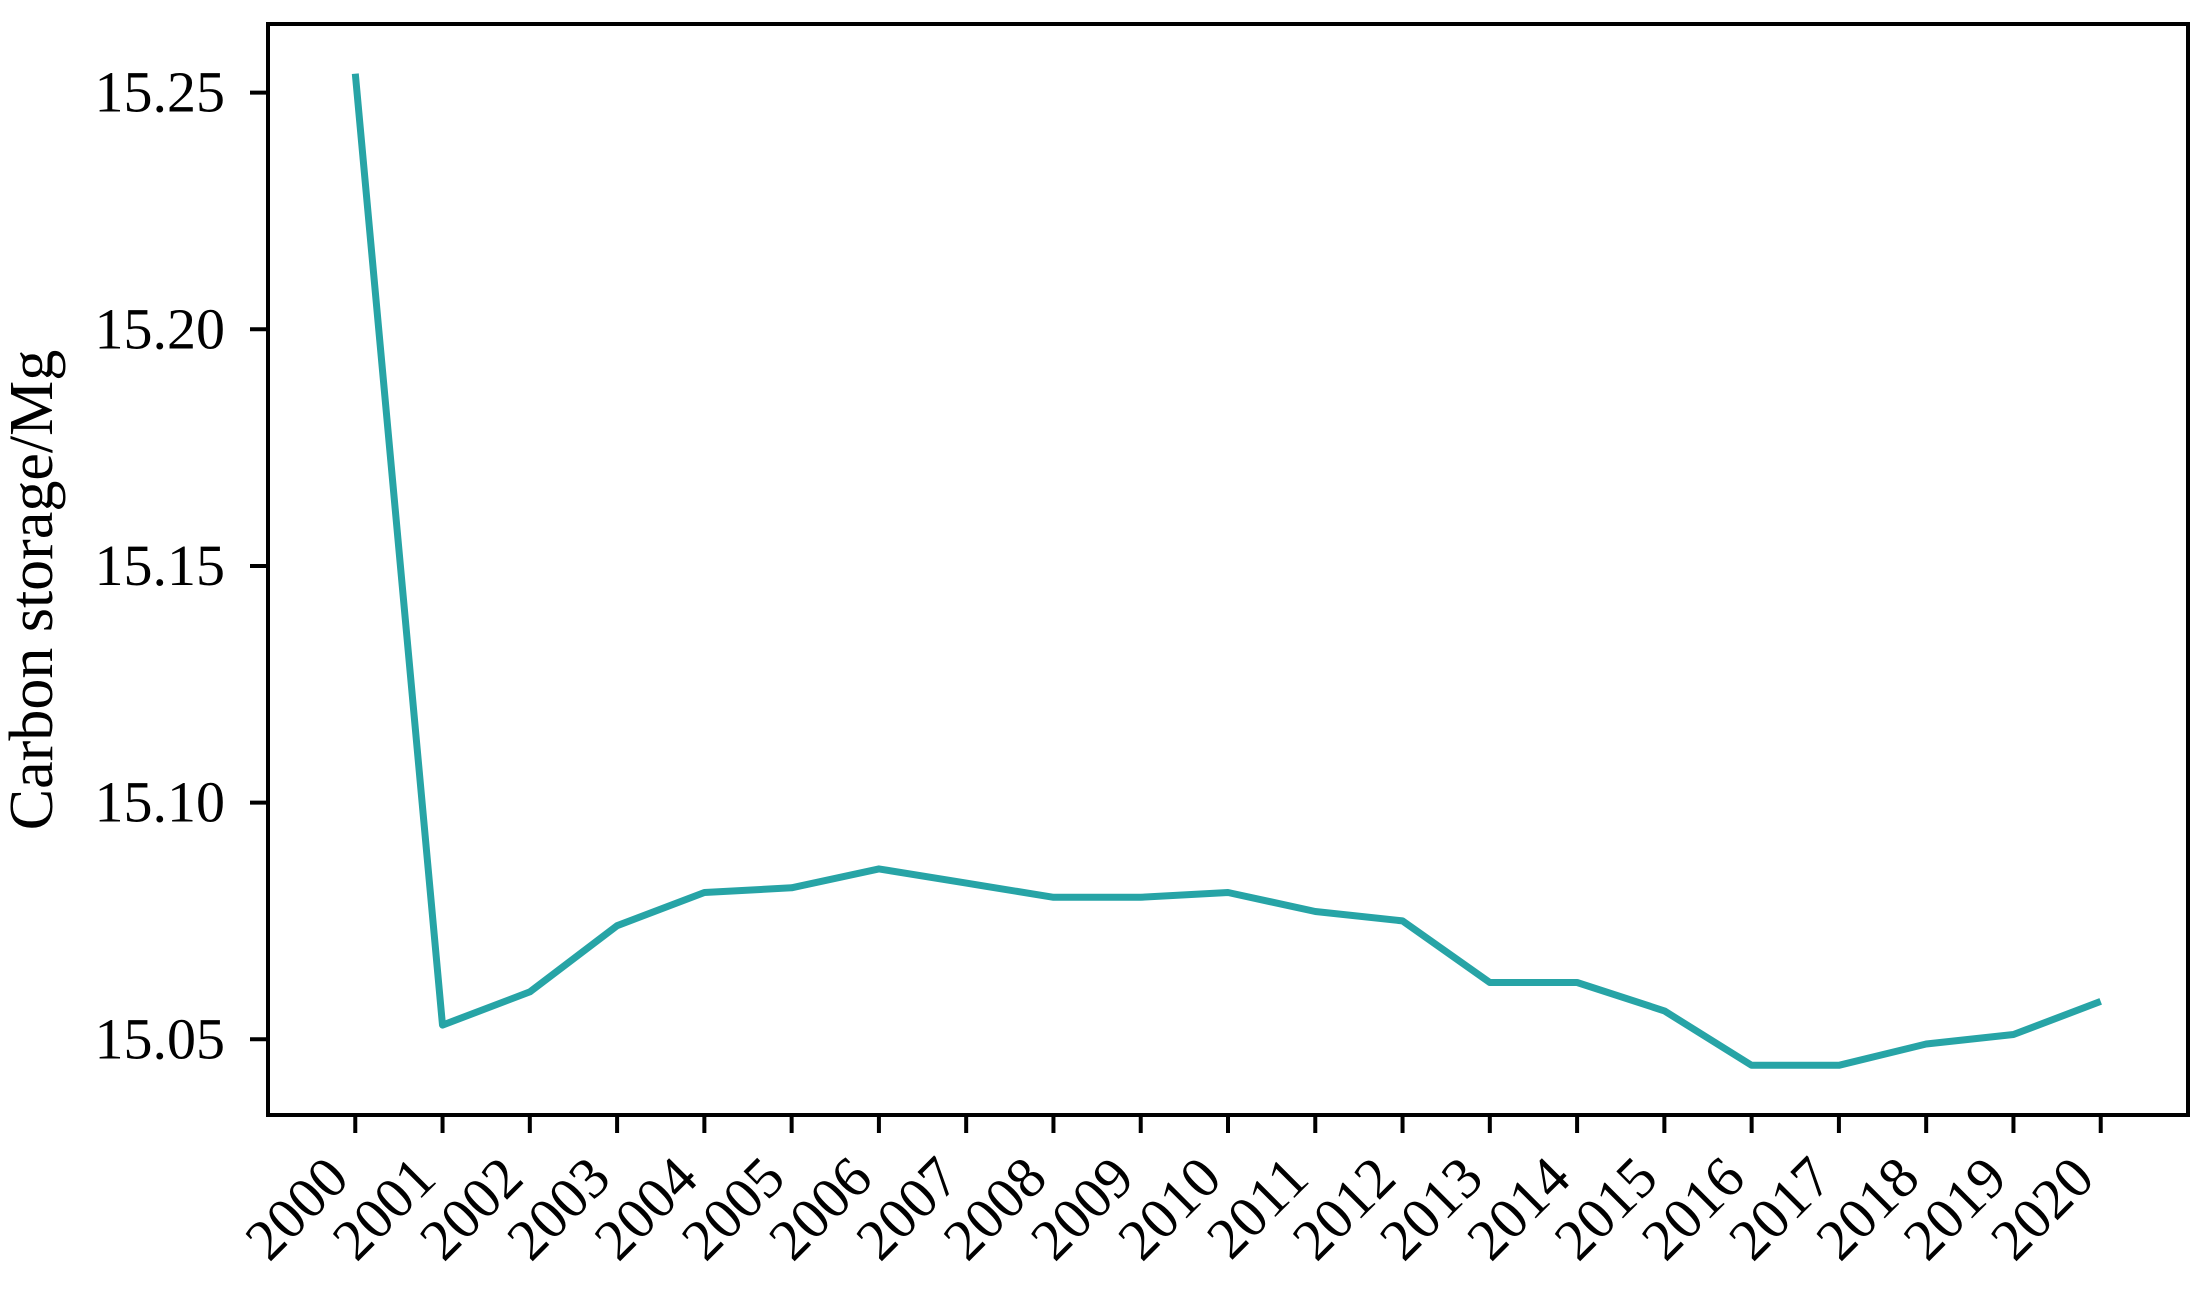 This screenshot has width=2208, height=1290. What do you see at coordinates (160, 565) in the screenshot?
I see `y-tick-label: 15.15` at bounding box center [160, 565].